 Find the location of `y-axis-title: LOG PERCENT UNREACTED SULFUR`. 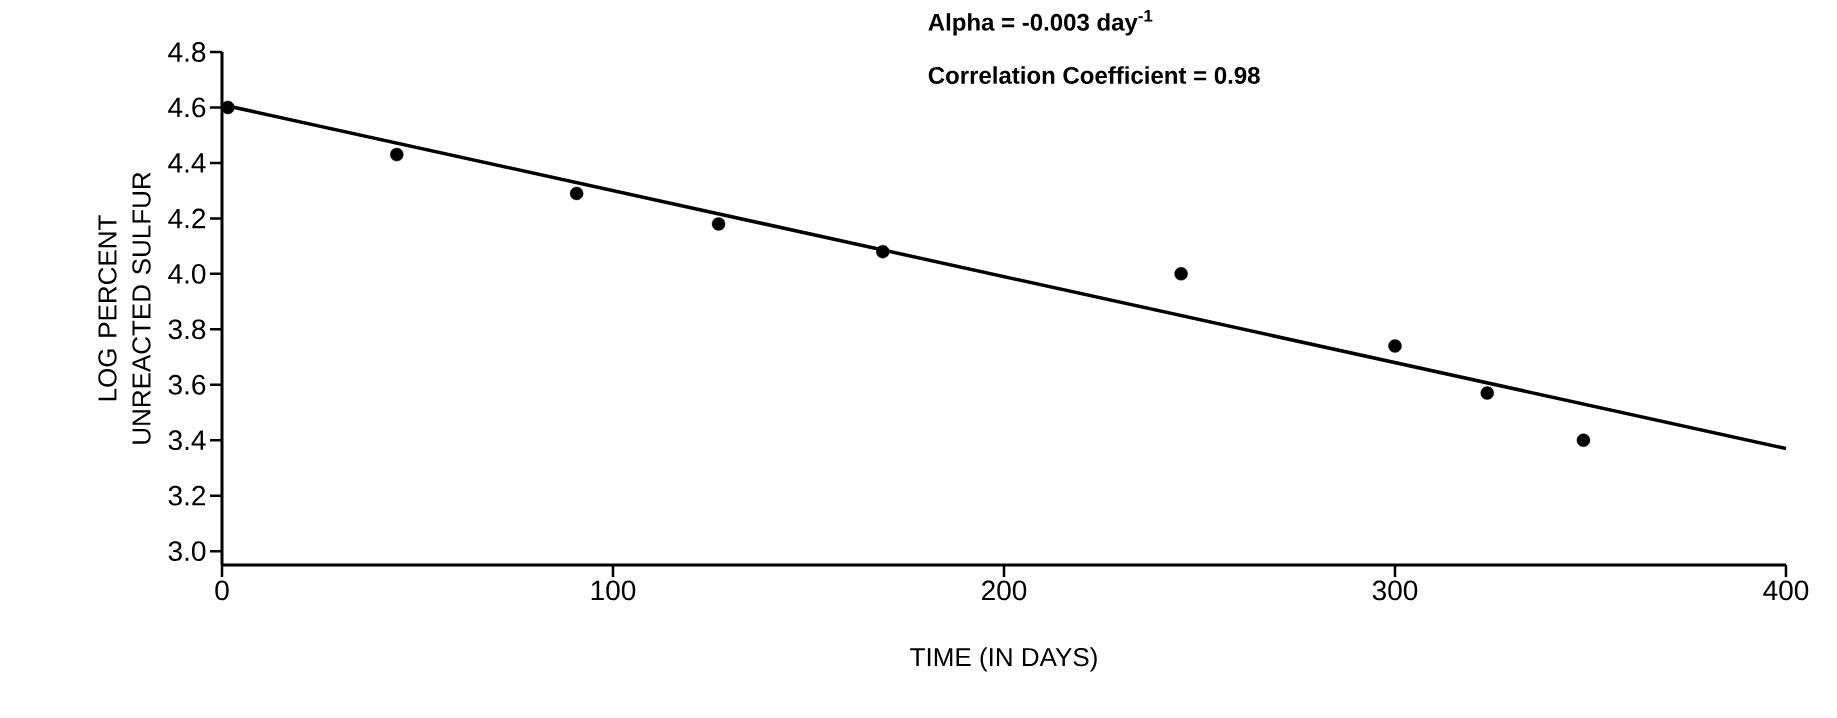

y-axis-title: LOG PERCENT UNREACTED SULFUR is located at coordinates (124, 308).